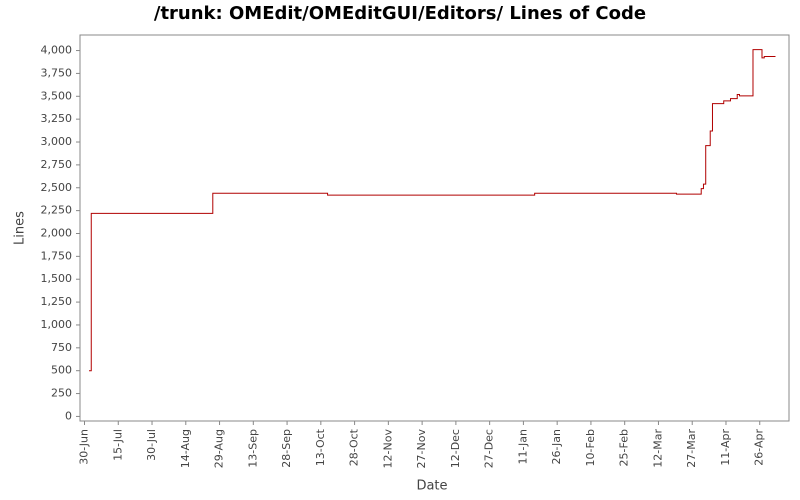 This screenshot has width=800, height=500. I want to click on x-tick-label: 11-Apr, so click(725, 447).